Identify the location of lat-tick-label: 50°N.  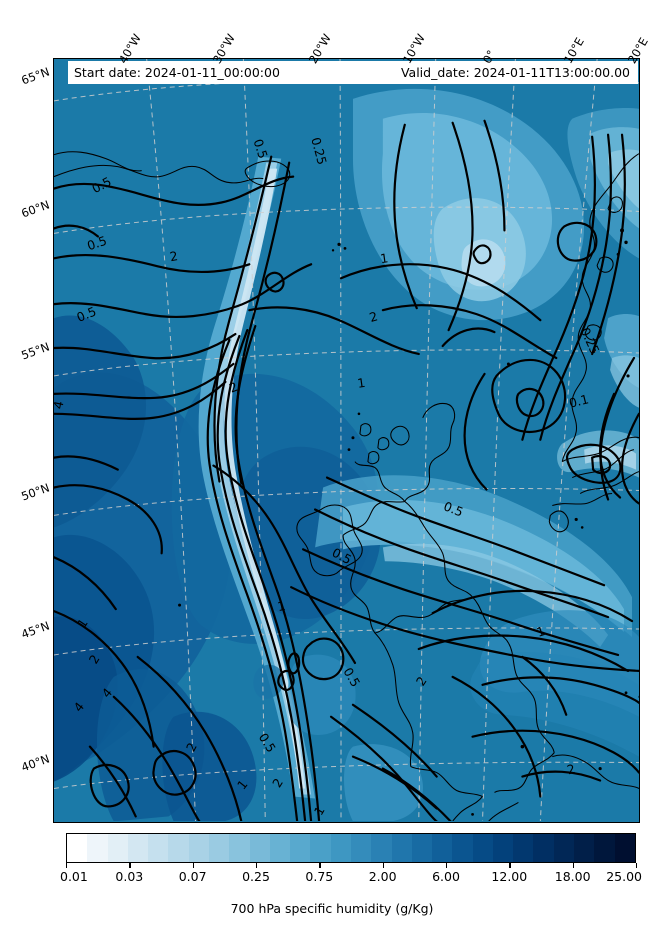
(35, 492).